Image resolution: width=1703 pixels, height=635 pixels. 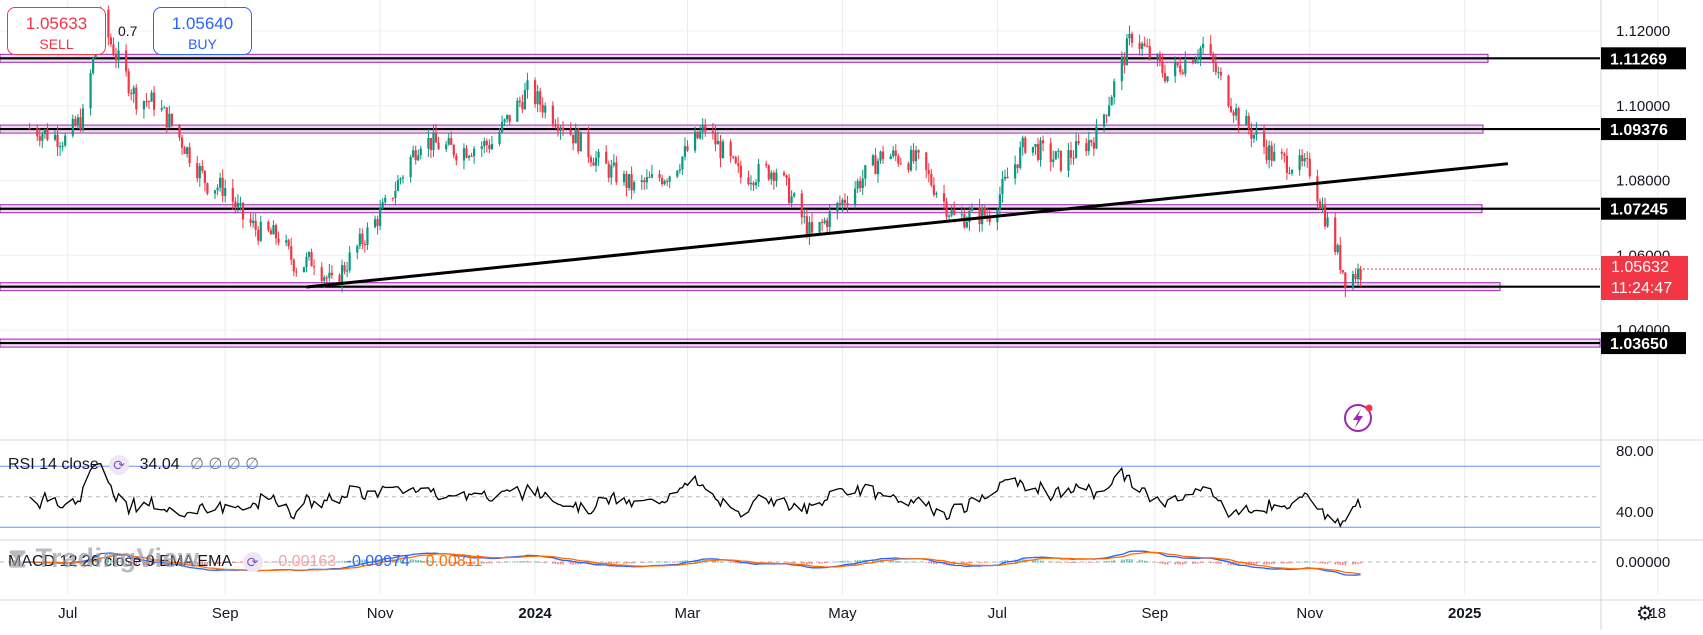 I want to click on time-axis-label: Sep, so click(x=1154, y=613).